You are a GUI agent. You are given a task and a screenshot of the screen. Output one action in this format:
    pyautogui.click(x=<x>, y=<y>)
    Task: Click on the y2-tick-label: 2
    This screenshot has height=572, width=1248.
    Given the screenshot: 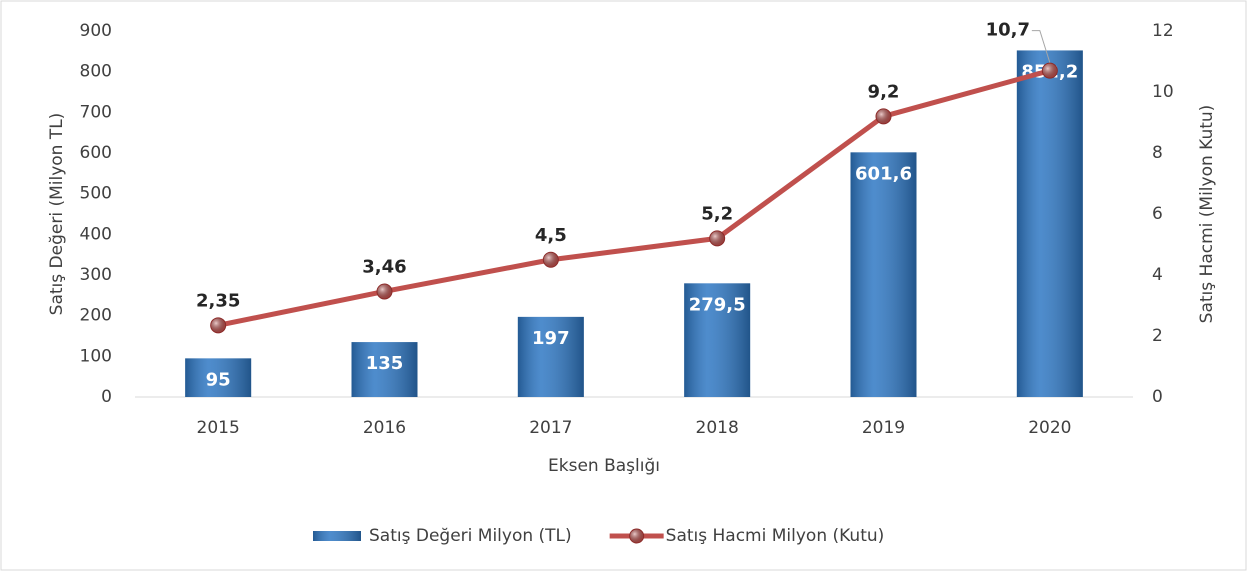 What is the action you would take?
    pyautogui.click(x=1157, y=336)
    